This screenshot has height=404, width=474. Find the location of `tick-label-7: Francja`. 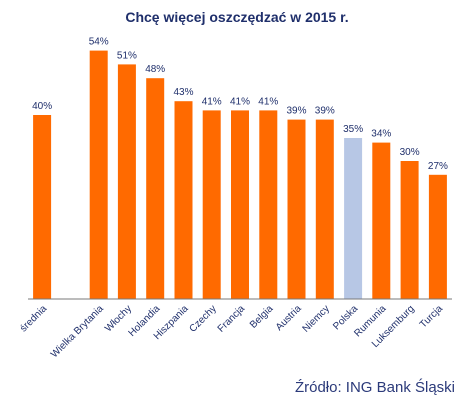

tick-label-7: Francja is located at coordinates (232, 319).